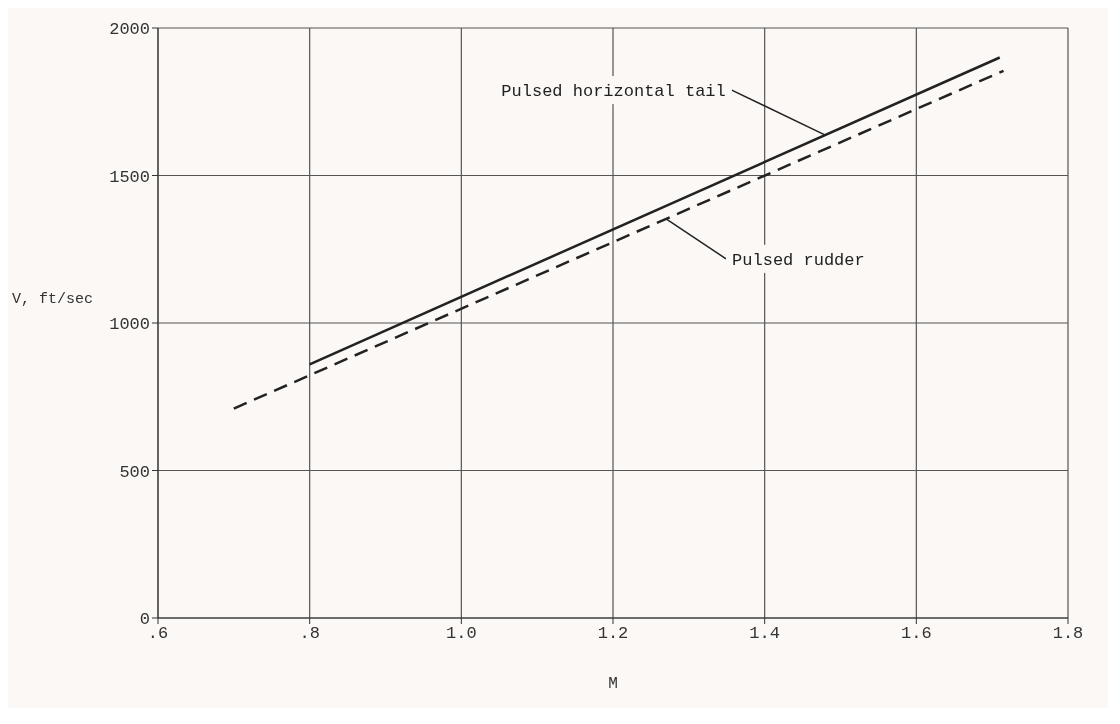  What do you see at coordinates (461, 634) in the screenshot?
I see `x-tick-label: 1.0` at bounding box center [461, 634].